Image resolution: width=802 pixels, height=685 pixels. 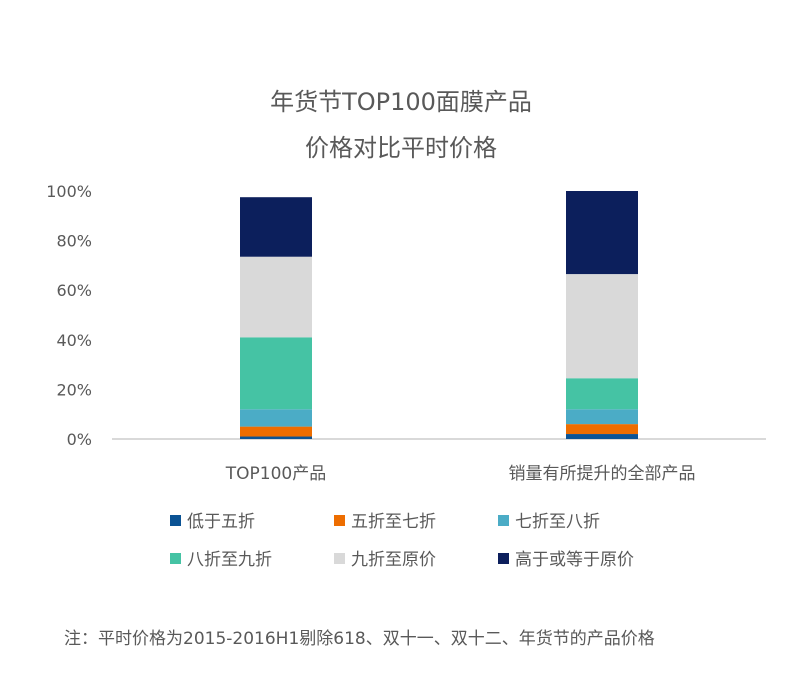 I want to click on x-tick-label: 销量有所提升的全部产品, so click(x=602, y=474).